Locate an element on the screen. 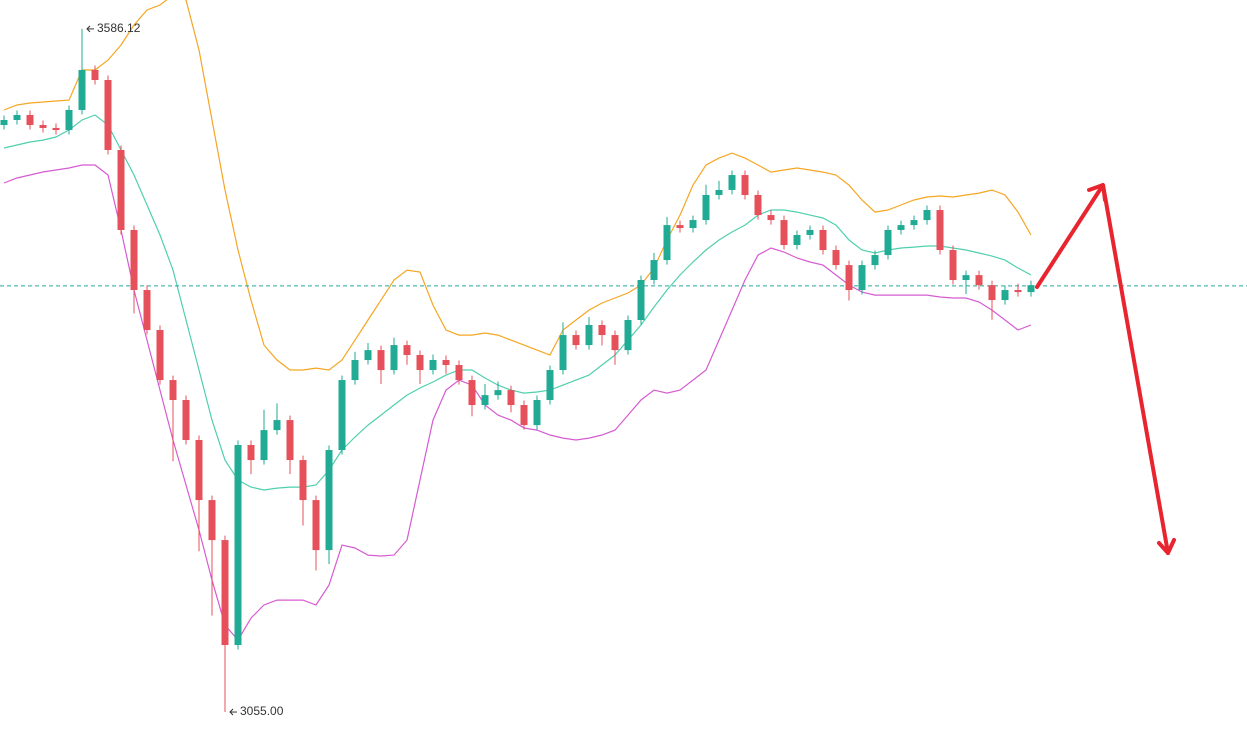 Image resolution: width=1247 pixels, height=742 pixels. annotation-label: 3586.12 is located at coordinates (119, 28).